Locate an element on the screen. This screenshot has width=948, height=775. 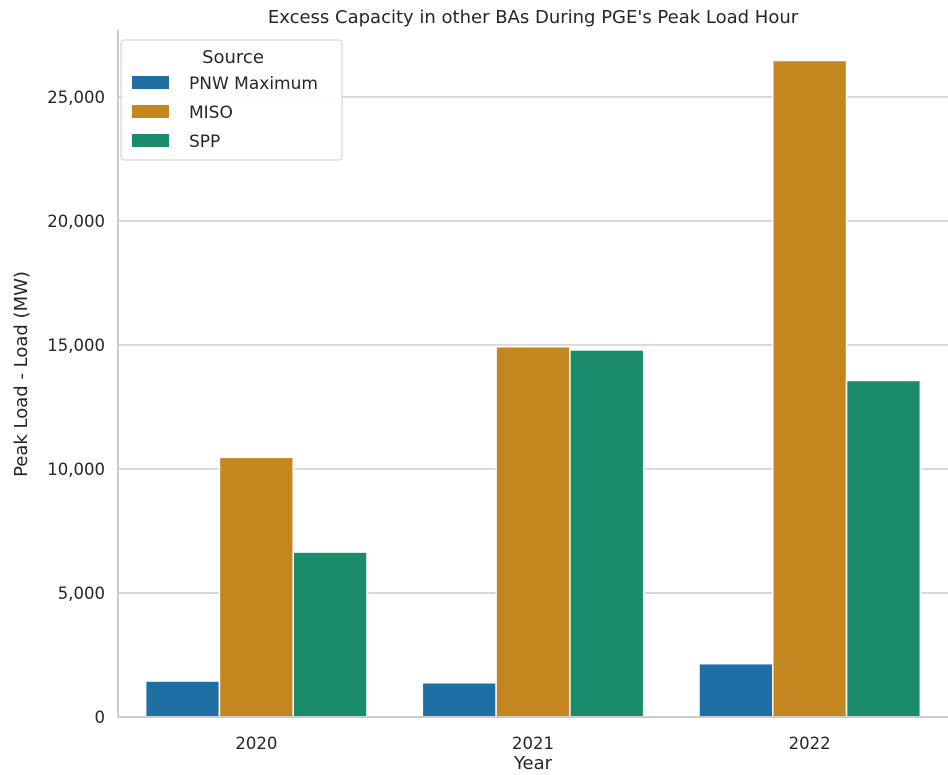
x-tick-label: 2020 is located at coordinates (256, 743).